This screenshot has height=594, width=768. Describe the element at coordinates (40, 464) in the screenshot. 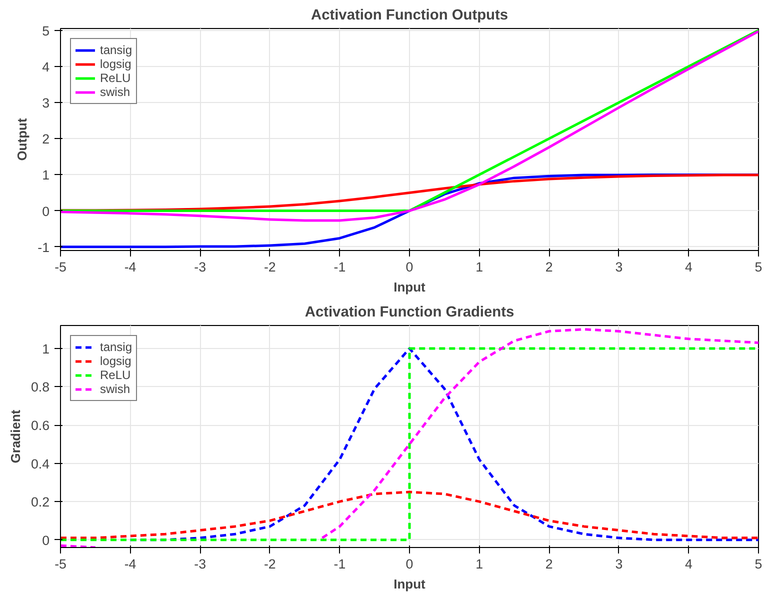

I see `y-tick-label: 0.4` at that location.